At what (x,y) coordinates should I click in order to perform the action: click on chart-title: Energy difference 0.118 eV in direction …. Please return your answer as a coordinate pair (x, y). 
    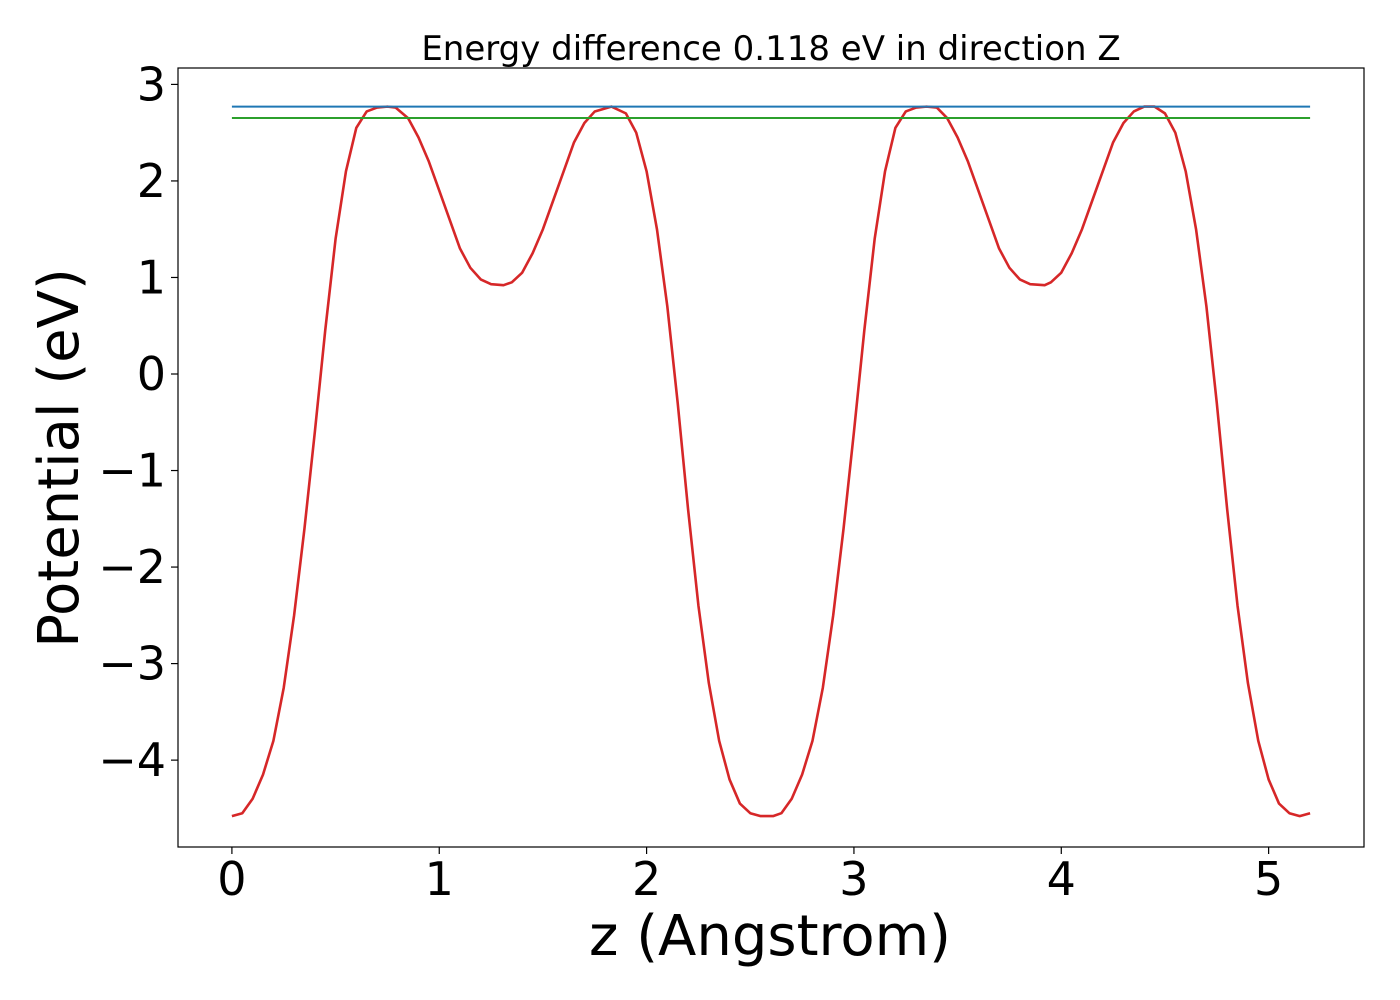
    Looking at the image, I should click on (770, 49).